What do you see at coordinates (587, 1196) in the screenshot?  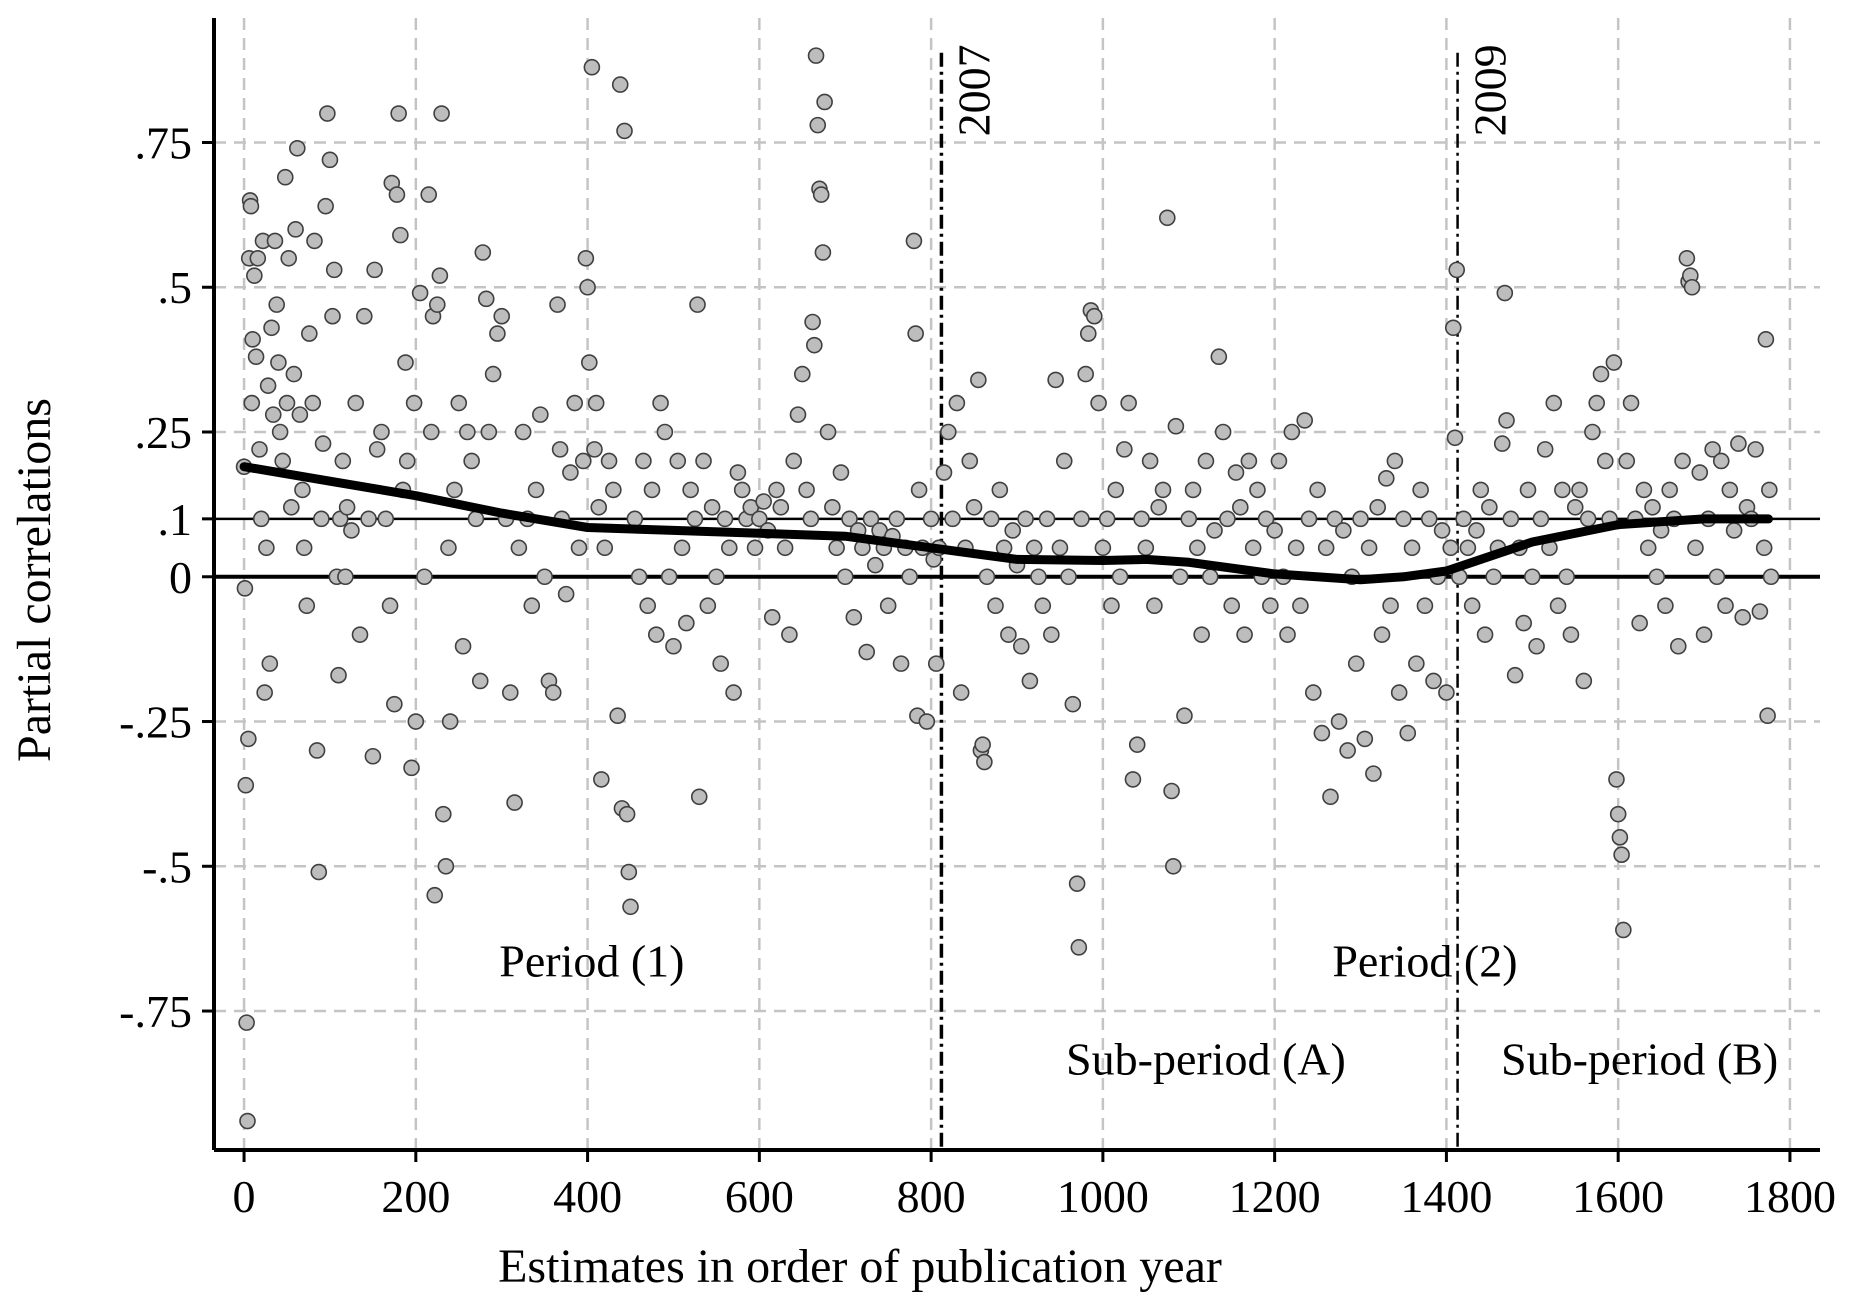 I see `x-tick-label: 400` at bounding box center [587, 1196].